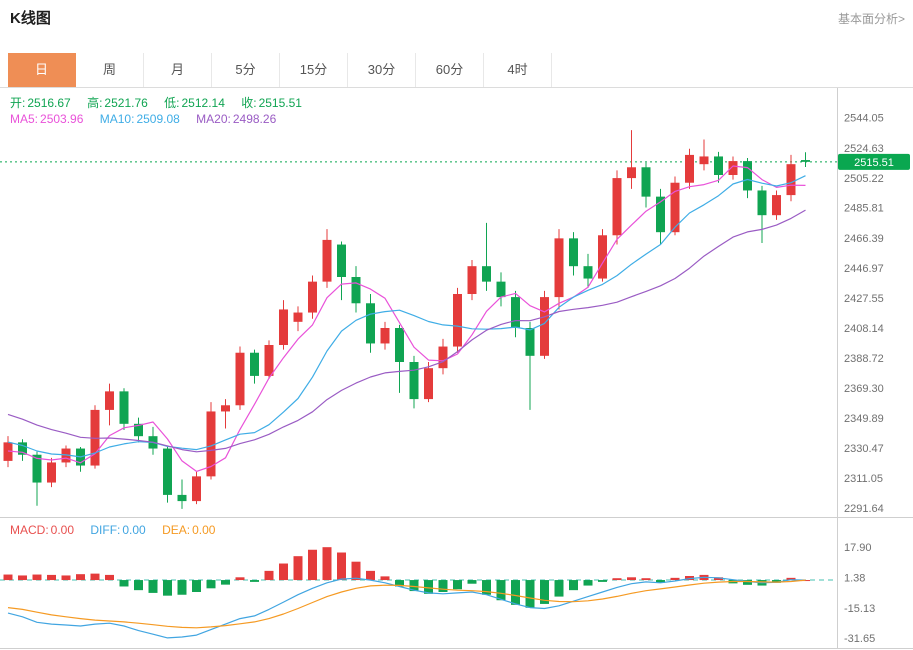 The image size is (913, 650). I want to click on tab-week: 周, so click(110, 70).